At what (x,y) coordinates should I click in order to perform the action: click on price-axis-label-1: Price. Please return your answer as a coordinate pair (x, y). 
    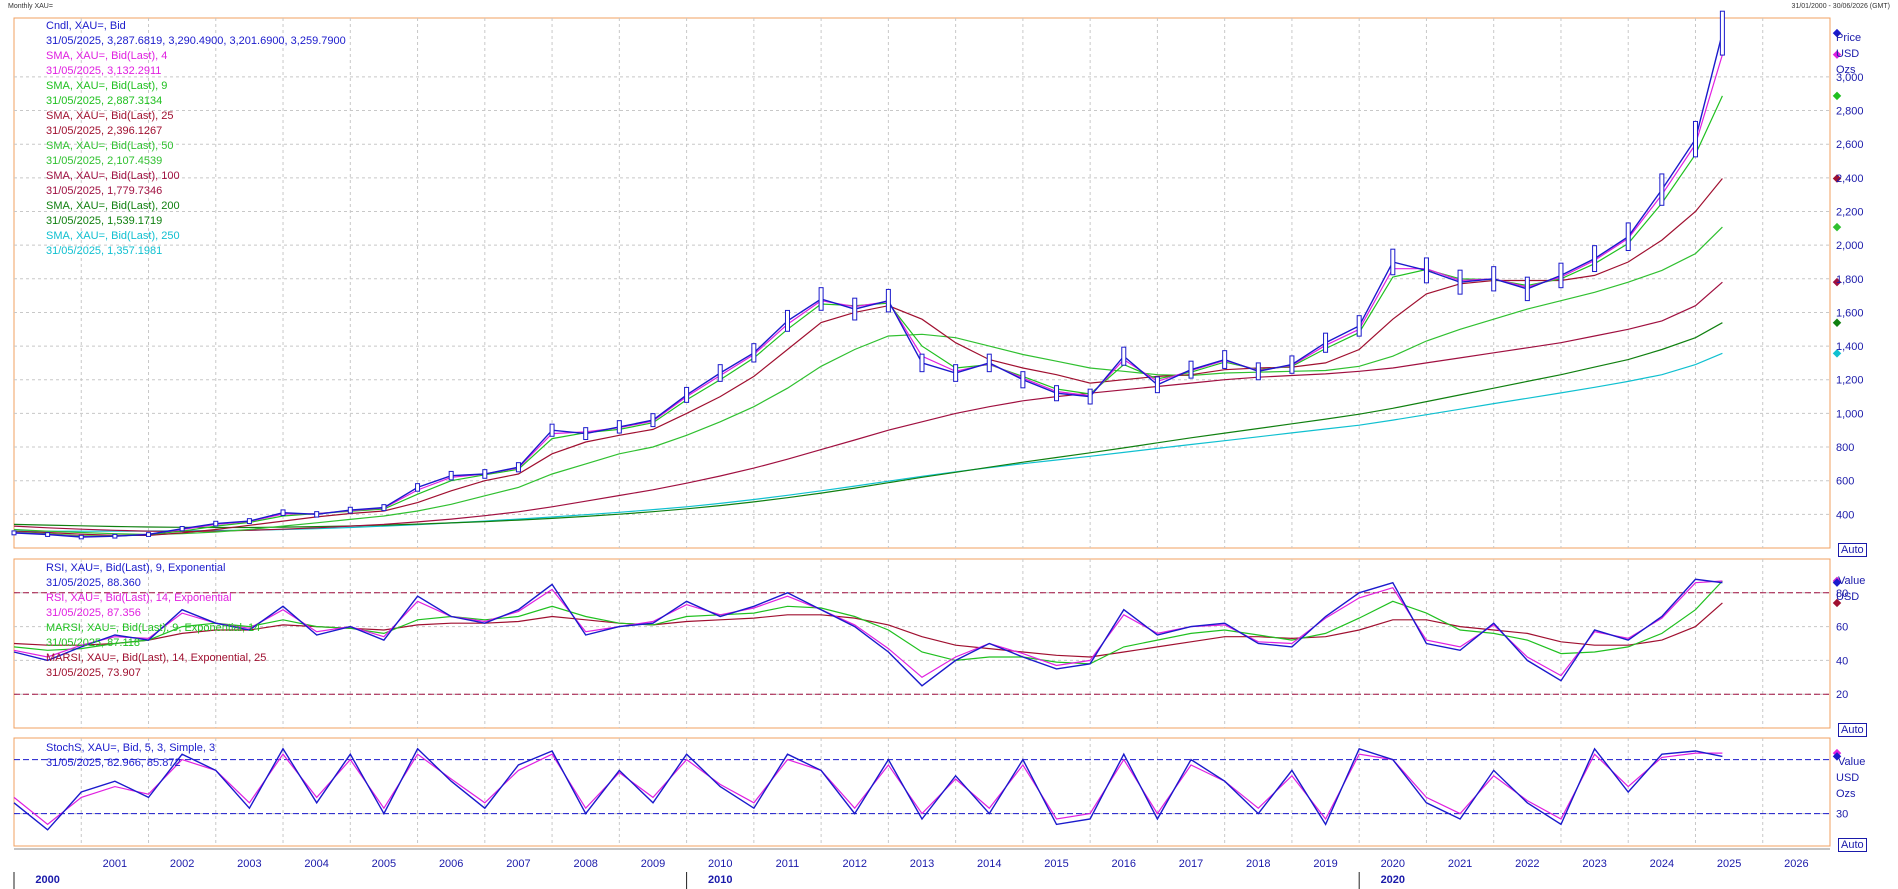
    Looking at the image, I should click on (1849, 38).